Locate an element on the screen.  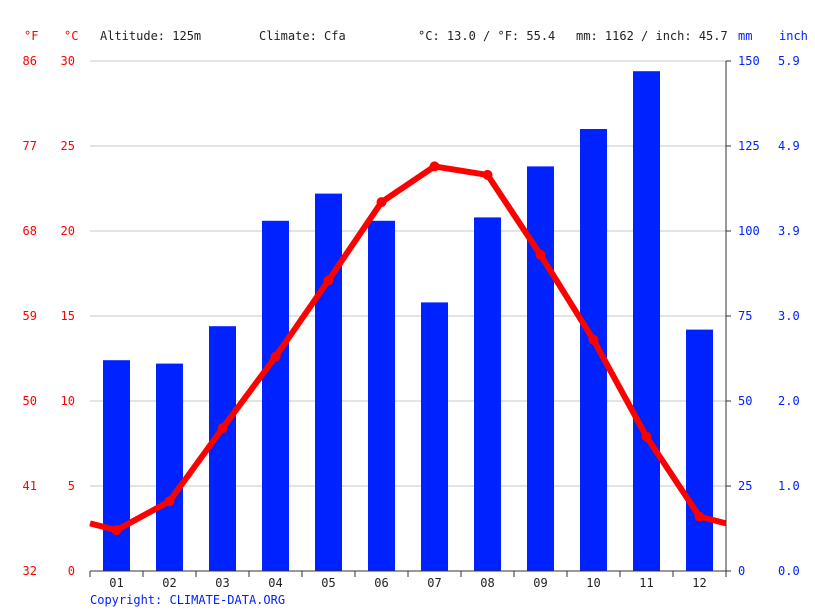
millimeter-unit-label: mm is located at coordinates (745, 36).